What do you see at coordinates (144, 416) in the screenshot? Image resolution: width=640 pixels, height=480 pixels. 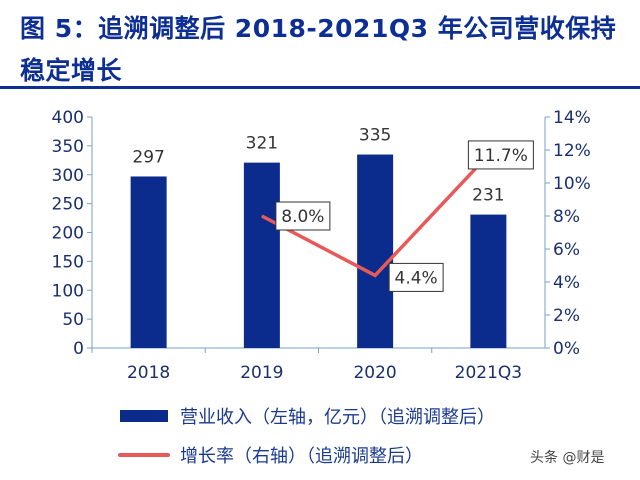 I see `legend-bar-swatch` at bounding box center [144, 416].